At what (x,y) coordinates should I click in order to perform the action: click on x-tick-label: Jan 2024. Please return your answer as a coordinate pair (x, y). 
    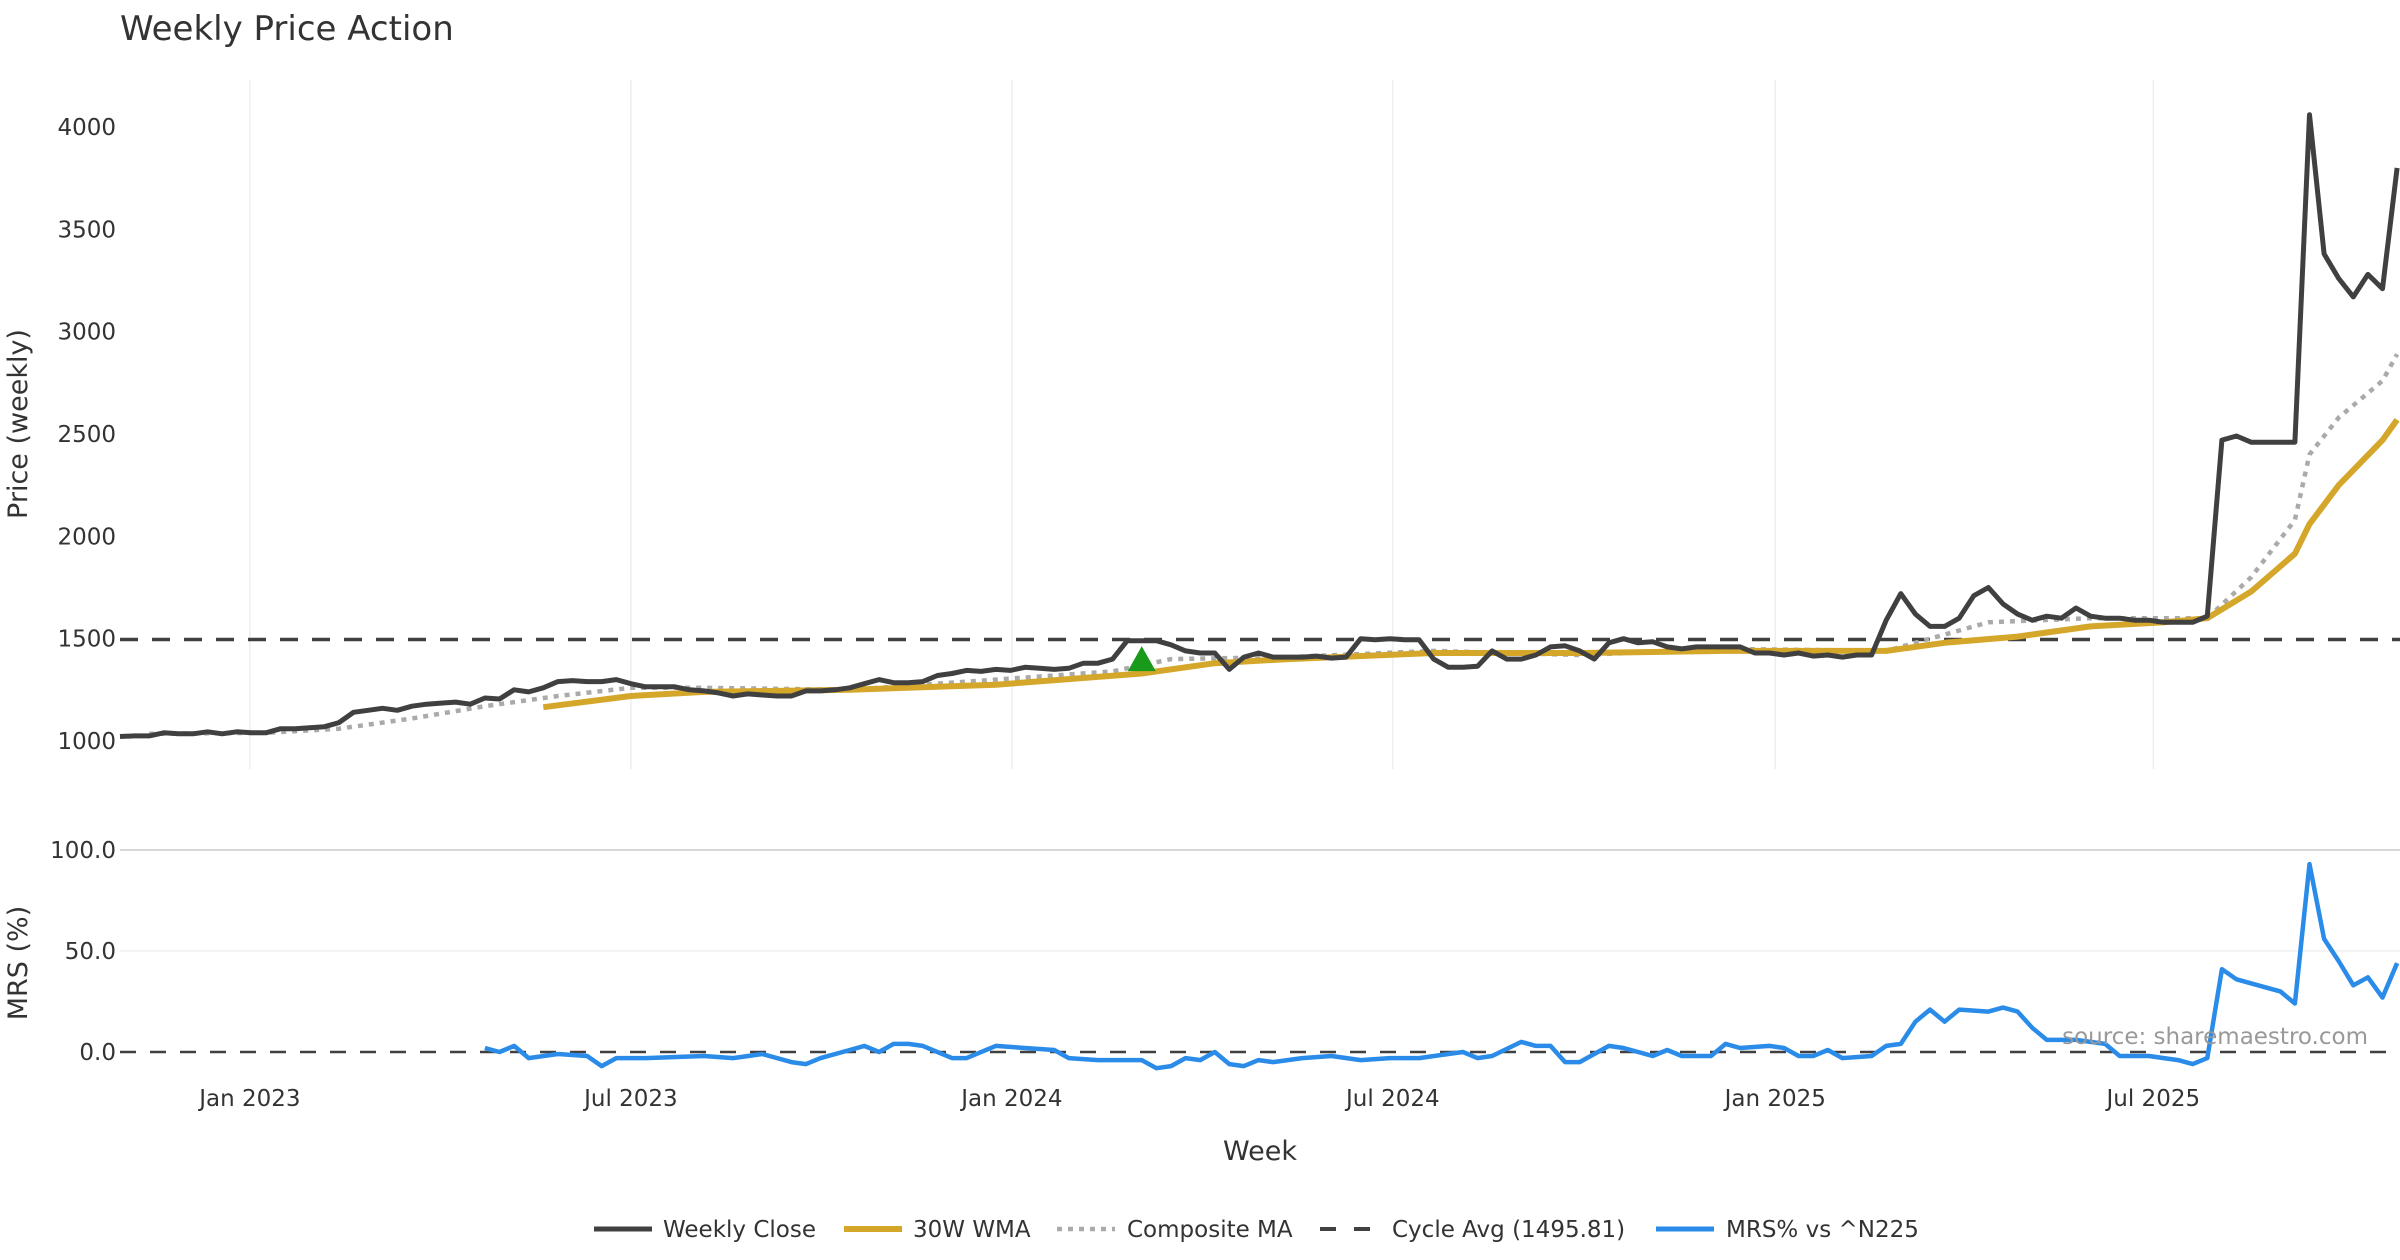
    Looking at the image, I should click on (1010, 1099).